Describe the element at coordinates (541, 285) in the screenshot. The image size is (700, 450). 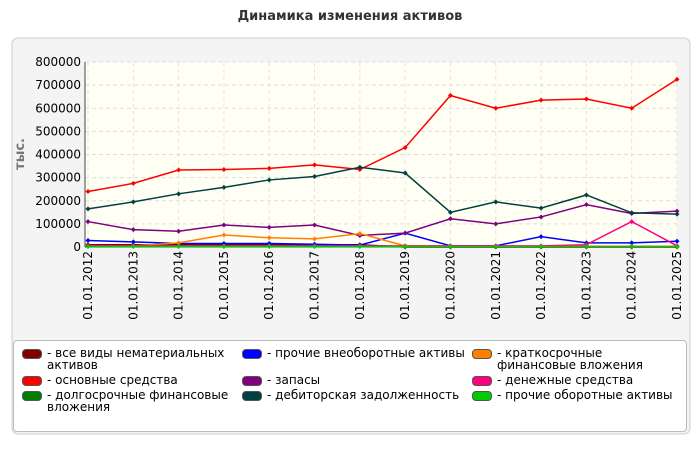
I see `x-tick-label: 01.01.2022` at that location.